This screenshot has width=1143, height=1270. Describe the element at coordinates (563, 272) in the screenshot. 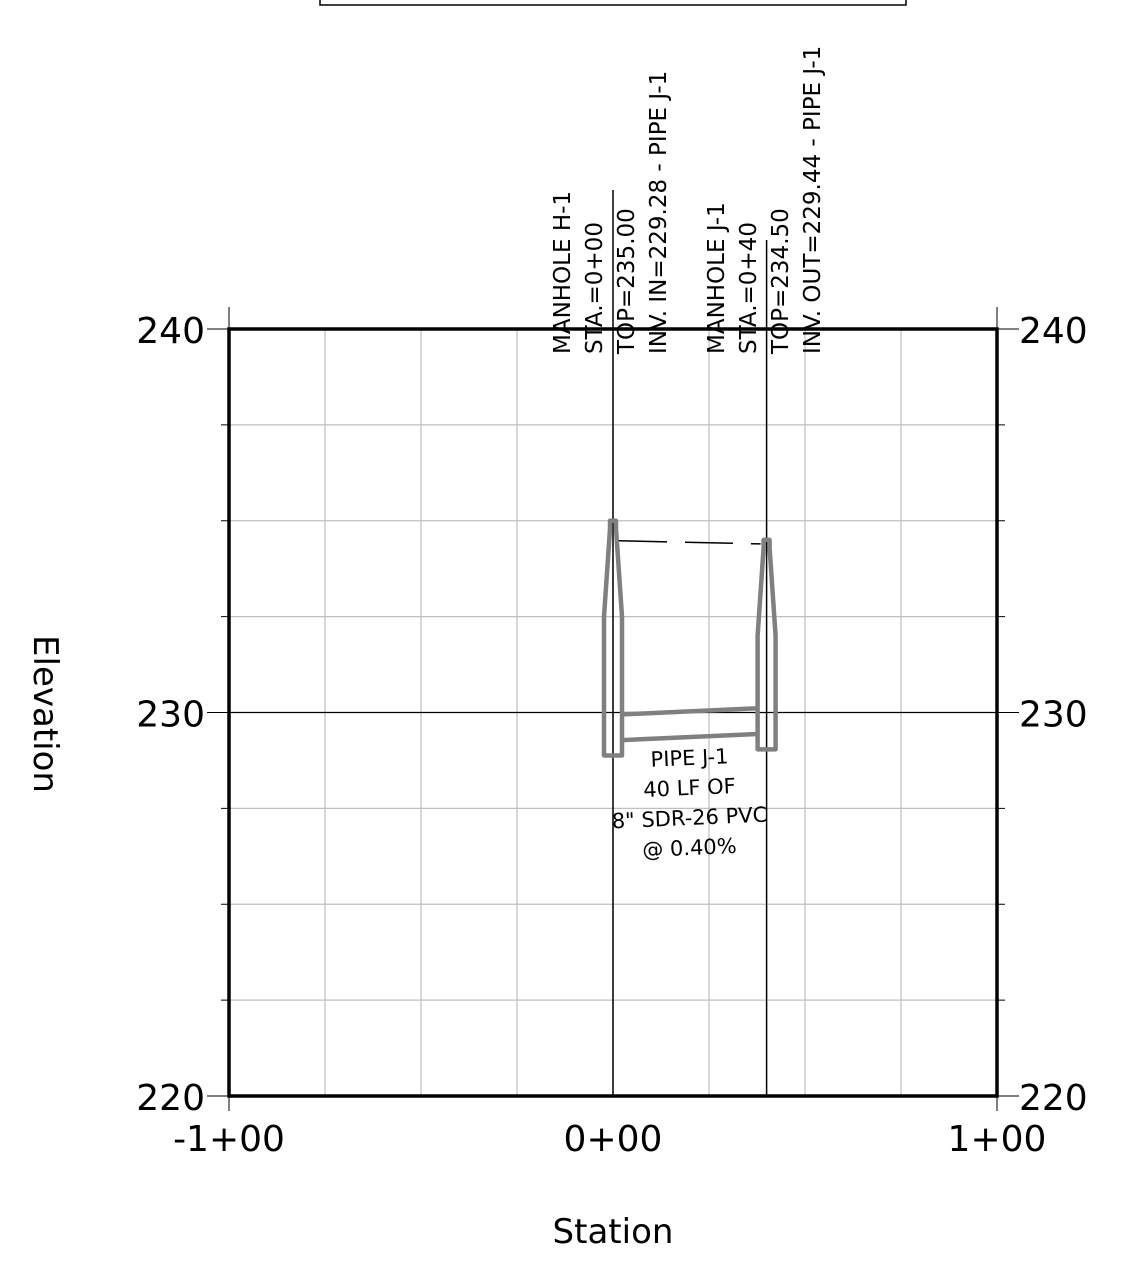

I see `manhole-label-line: MANHOLE H-1` at that location.